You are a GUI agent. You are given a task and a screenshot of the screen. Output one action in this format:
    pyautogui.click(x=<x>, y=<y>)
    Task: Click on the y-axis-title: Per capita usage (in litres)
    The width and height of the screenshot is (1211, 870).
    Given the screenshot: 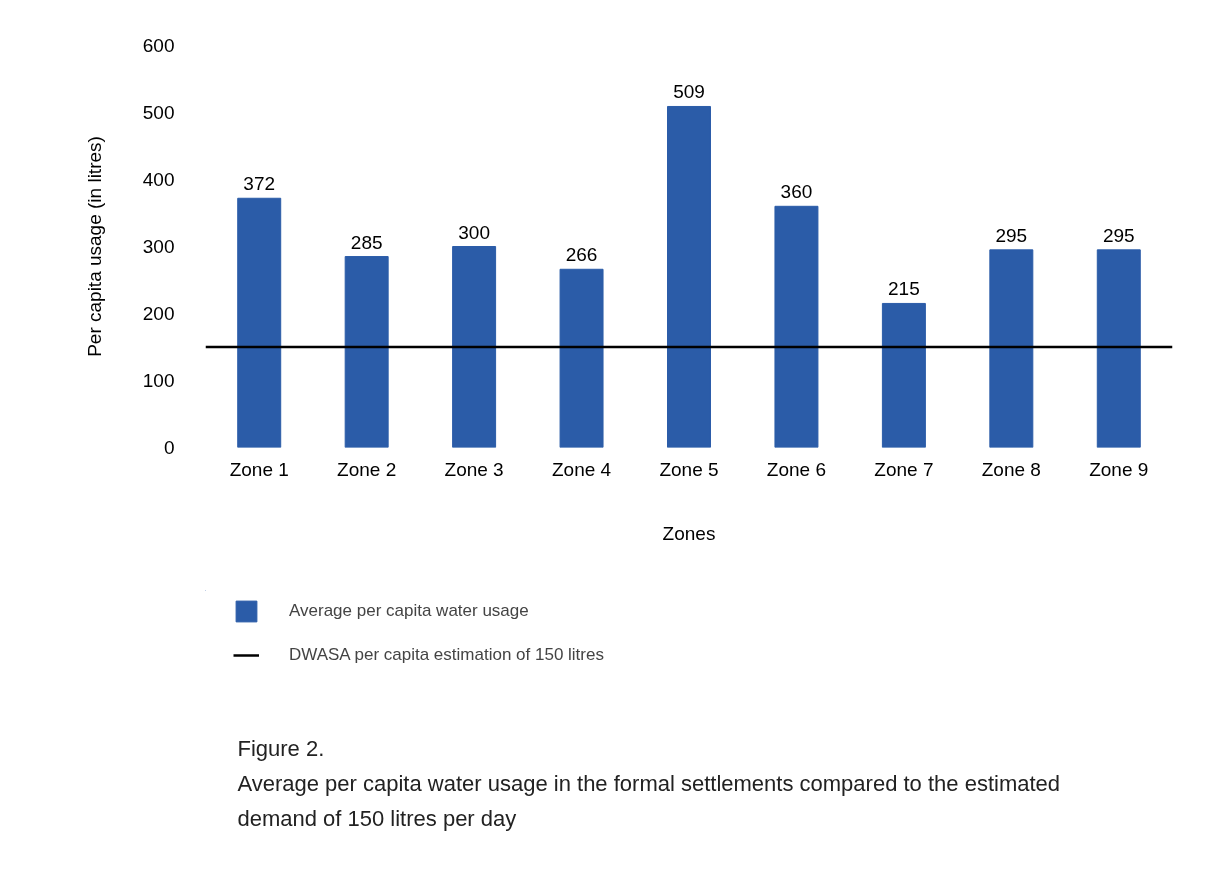 What is the action you would take?
    pyautogui.click(x=94, y=246)
    